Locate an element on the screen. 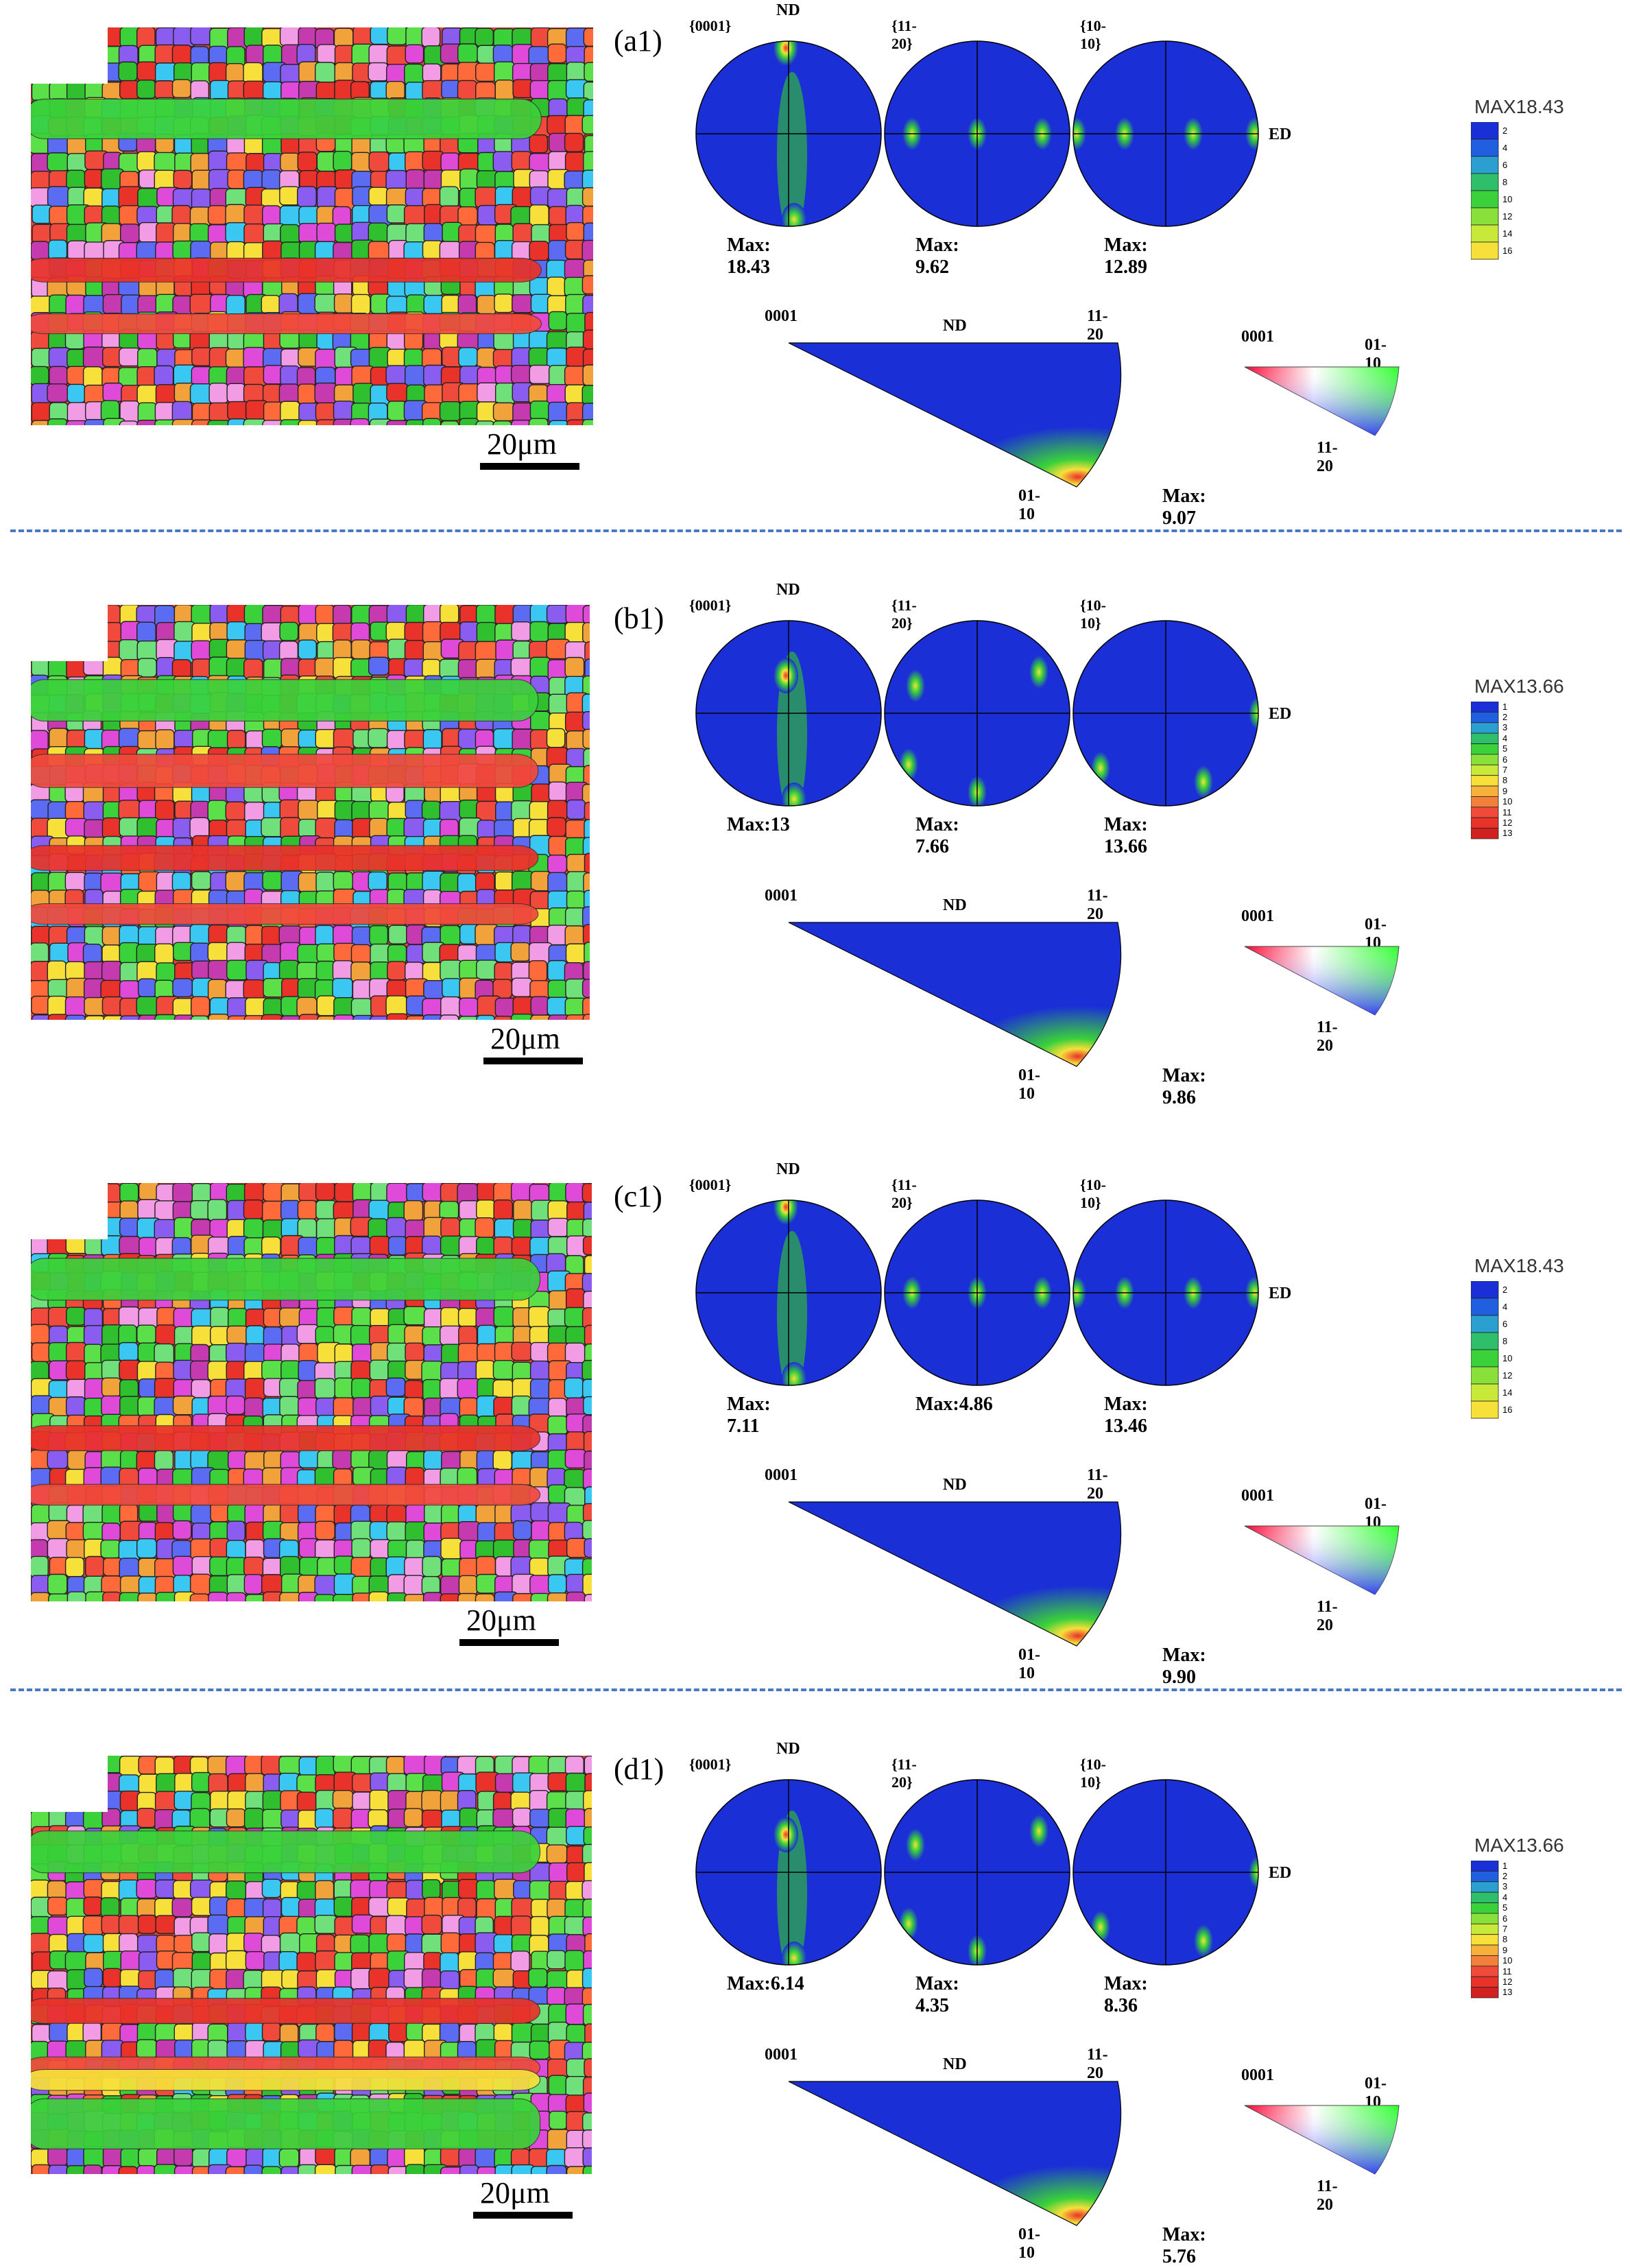  contour-legend-tick: 9 is located at coordinates (1505, 1950).